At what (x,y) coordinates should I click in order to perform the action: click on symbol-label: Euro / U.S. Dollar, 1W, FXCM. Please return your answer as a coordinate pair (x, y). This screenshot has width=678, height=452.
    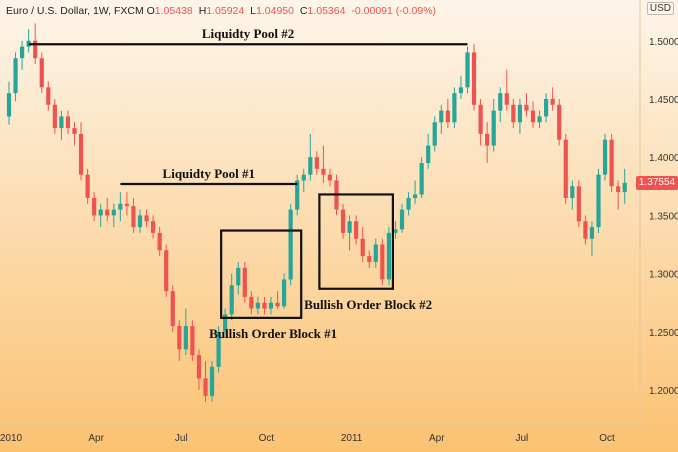
    Looking at the image, I should click on (75, 11).